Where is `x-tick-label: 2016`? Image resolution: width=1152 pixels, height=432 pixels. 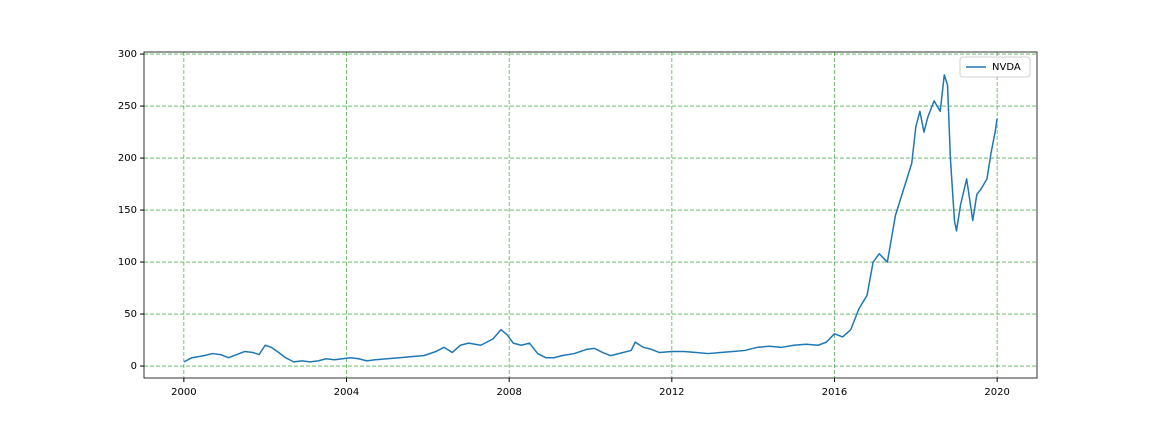
x-tick-label: 2016 is located at coordinates (834, 392).